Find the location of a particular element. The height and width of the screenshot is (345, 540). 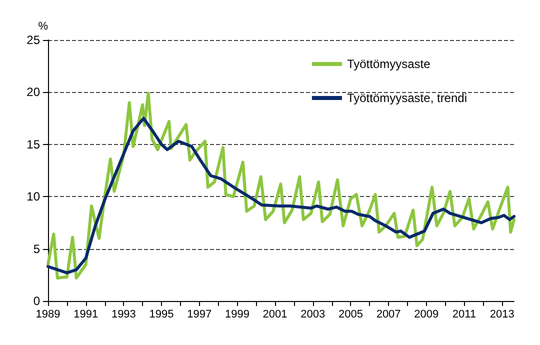

y-tick-label: 25 is located at coordinates (33, 40).